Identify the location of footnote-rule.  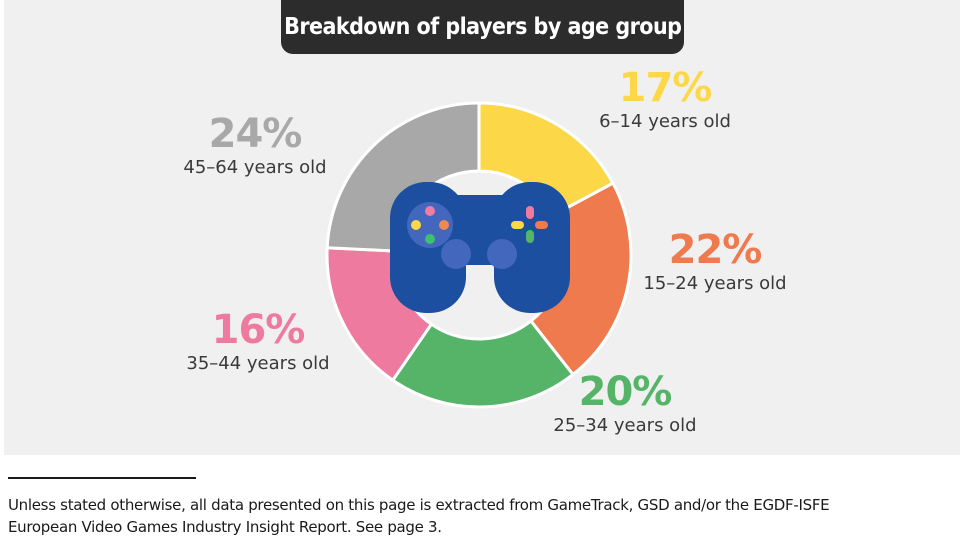
(102, 478).